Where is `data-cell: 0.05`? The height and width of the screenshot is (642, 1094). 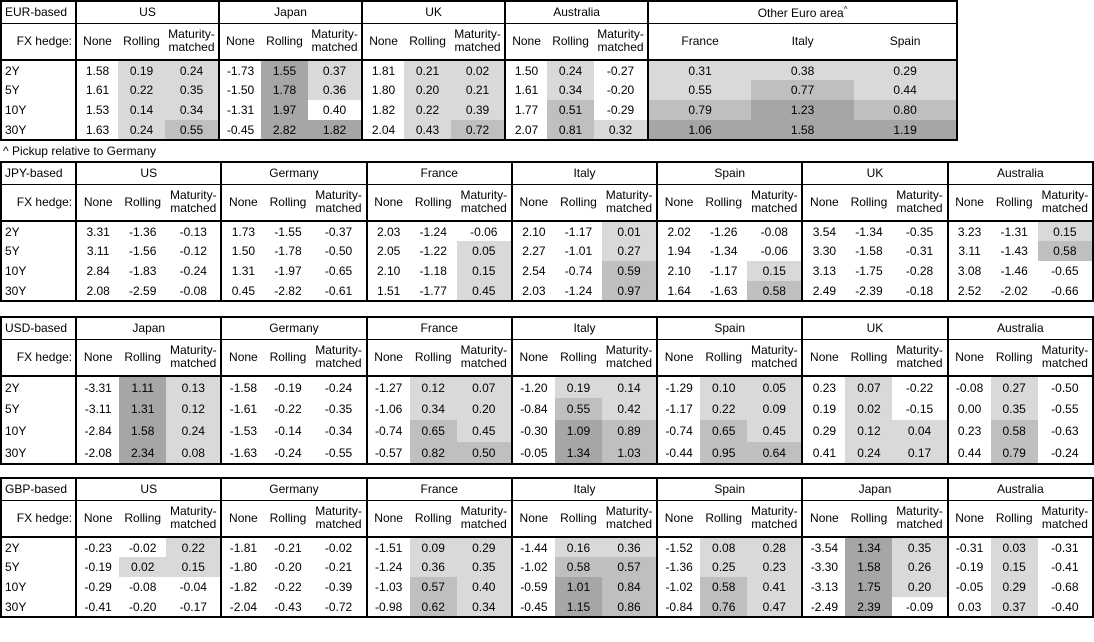 data-cell: 0.05 is located at coordinates (484, 251).